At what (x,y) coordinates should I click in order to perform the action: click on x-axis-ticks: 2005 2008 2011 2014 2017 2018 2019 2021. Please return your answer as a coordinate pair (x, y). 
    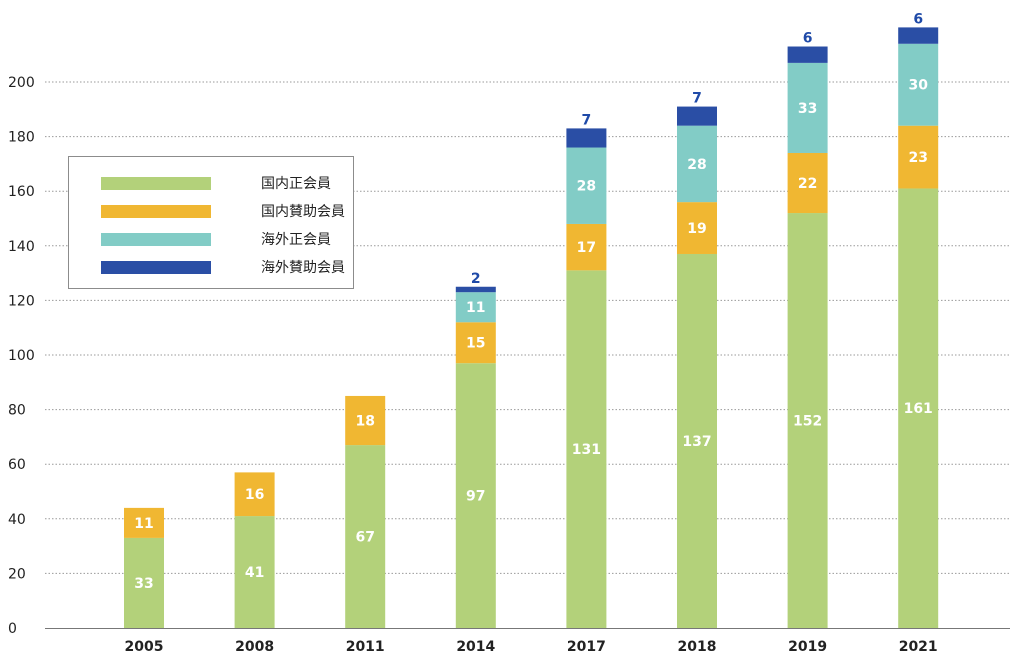
    Looking at the image, I should click on (531, 647).